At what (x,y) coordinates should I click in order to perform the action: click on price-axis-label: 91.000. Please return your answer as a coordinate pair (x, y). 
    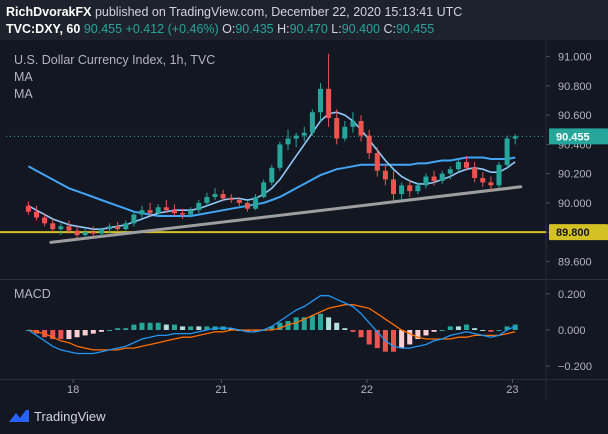
    Looking at the image, I should click on (575, 58).